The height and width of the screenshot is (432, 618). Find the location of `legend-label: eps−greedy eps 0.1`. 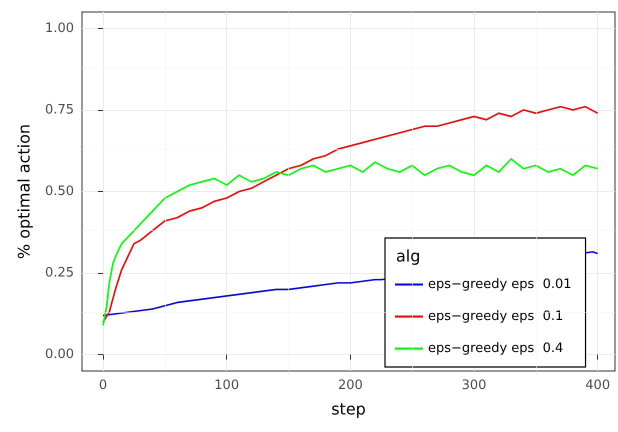

legend-label: eps−greedy eps 0.1 is located at coordinates (496, 316).